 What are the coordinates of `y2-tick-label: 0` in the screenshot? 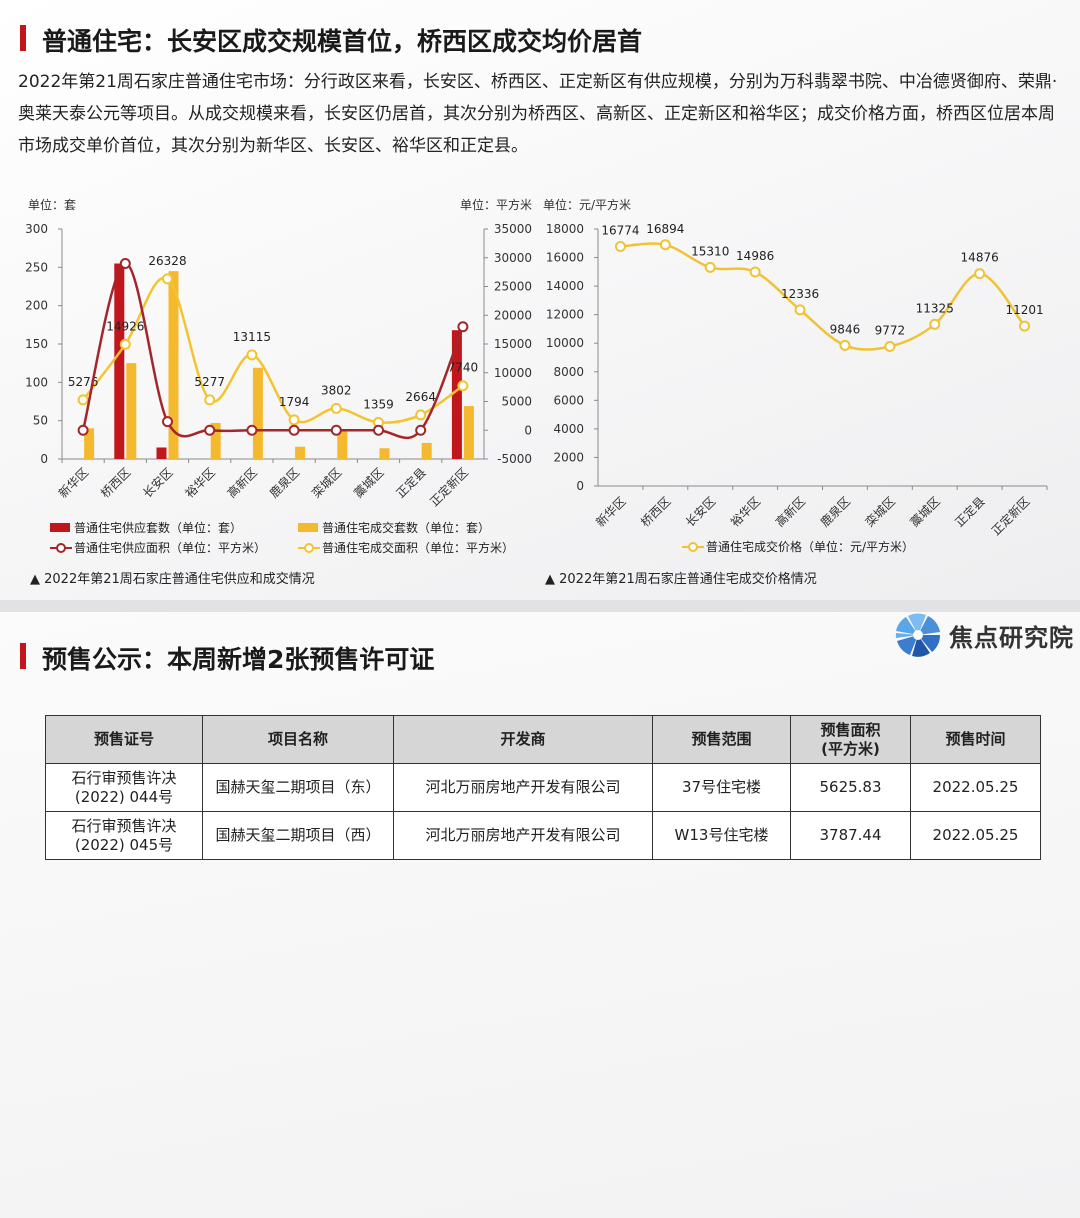 It's located at (528, 430).